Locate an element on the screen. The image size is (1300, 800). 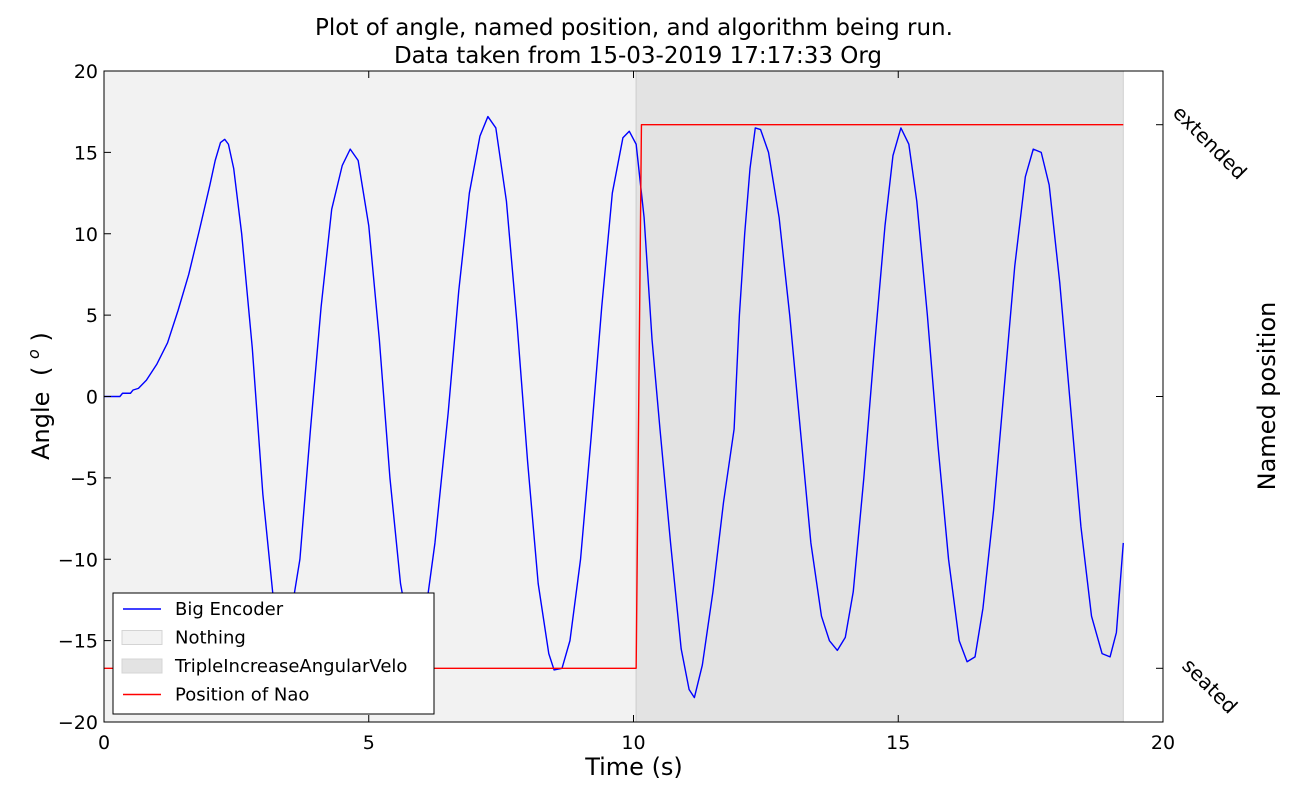
right-tick-label-group: extended is located at coordinates (1210, 143).